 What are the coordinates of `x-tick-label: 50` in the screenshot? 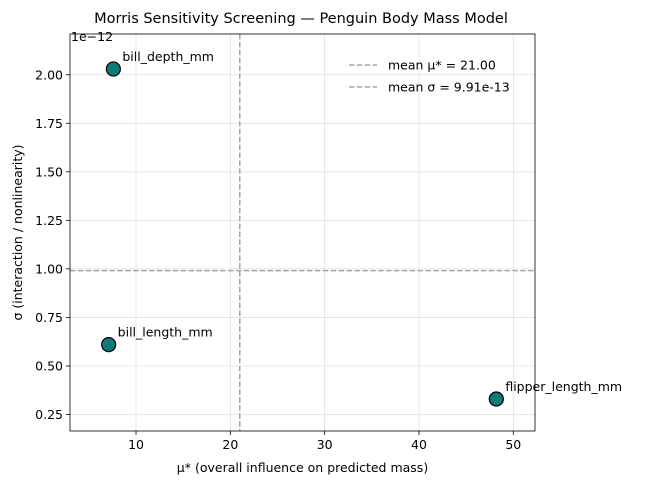 It's located at (513, 444).